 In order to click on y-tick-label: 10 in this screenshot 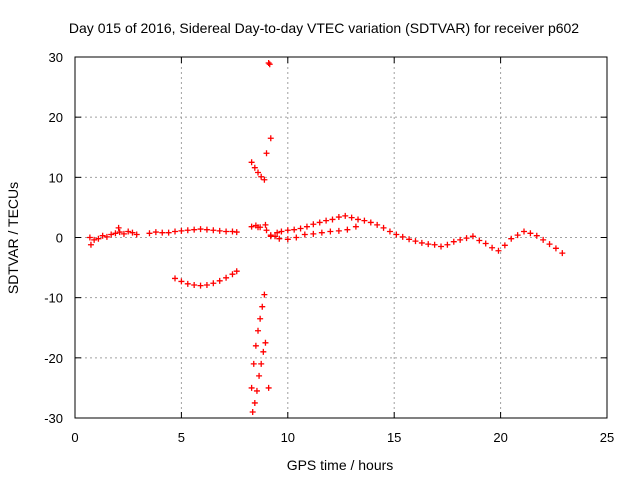, I will do `click(56, 177)`.